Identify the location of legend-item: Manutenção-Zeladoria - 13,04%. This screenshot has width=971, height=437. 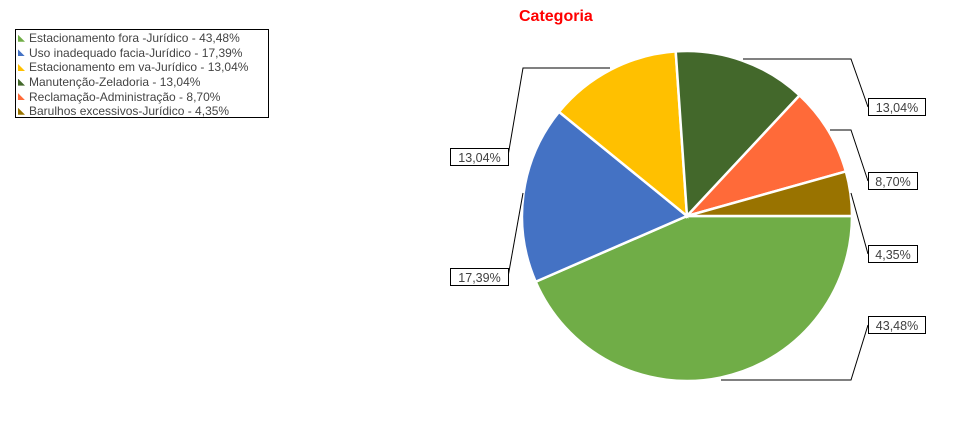
(143, 82).